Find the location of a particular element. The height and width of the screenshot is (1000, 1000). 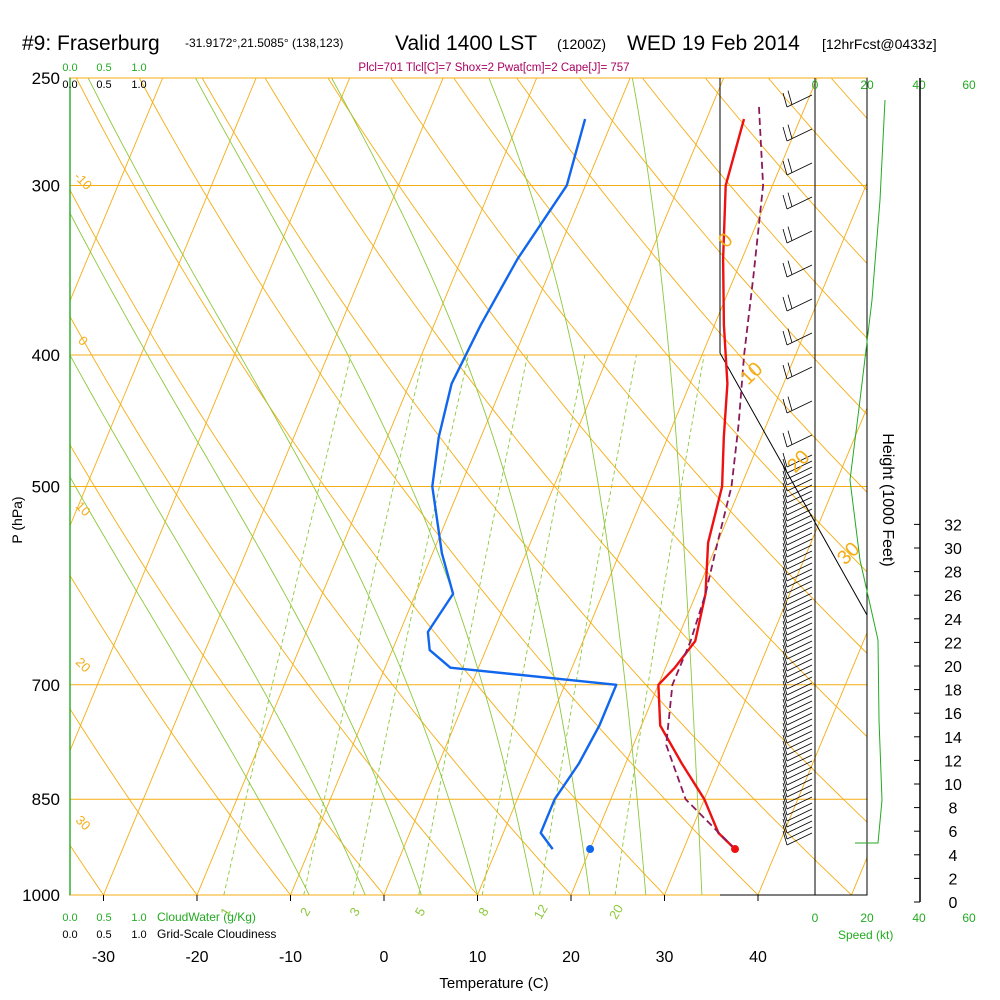

height-tick-label: 22 is located at coordinates (953, 643).